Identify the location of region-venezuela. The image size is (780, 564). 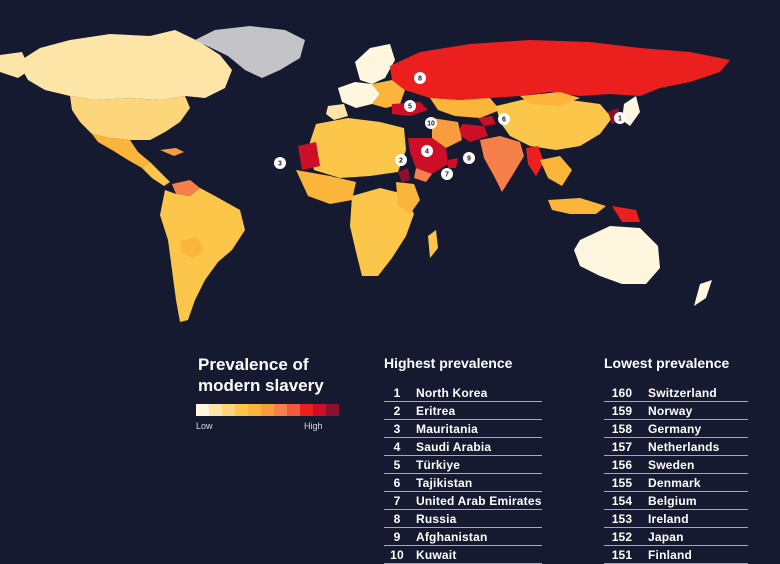
(186, 188).